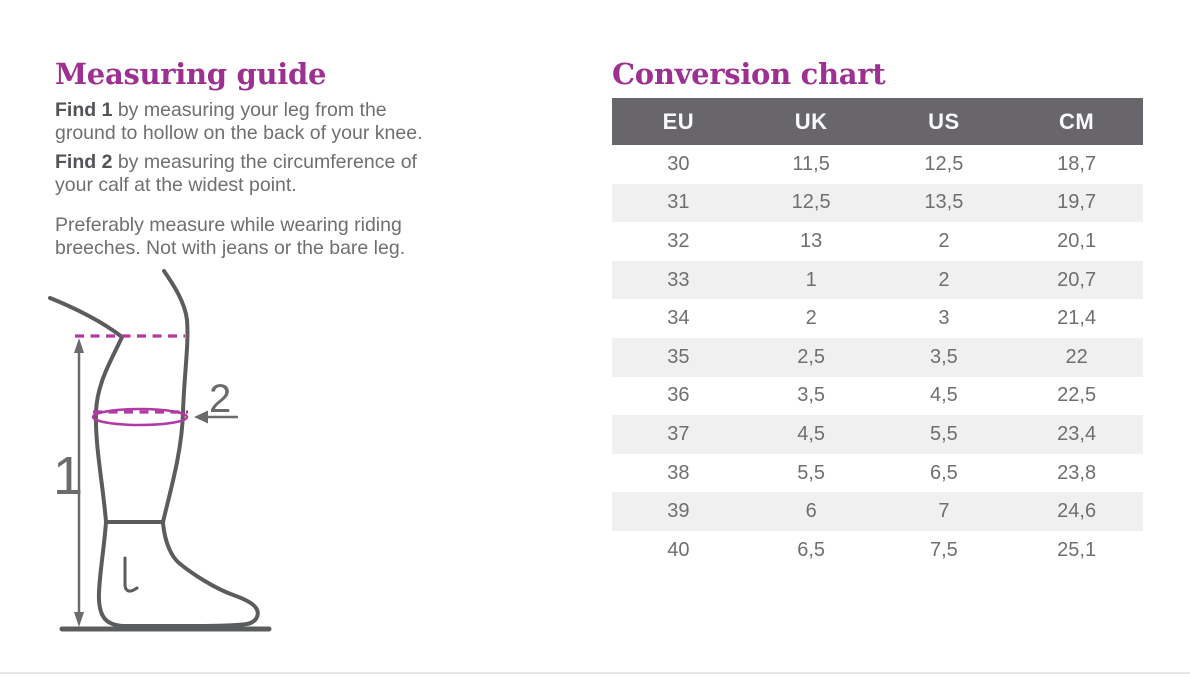  Describe the element at coordinates (191, 74) in the screenshot. I see `measuring-guide-title: Measuring guide` at that location.